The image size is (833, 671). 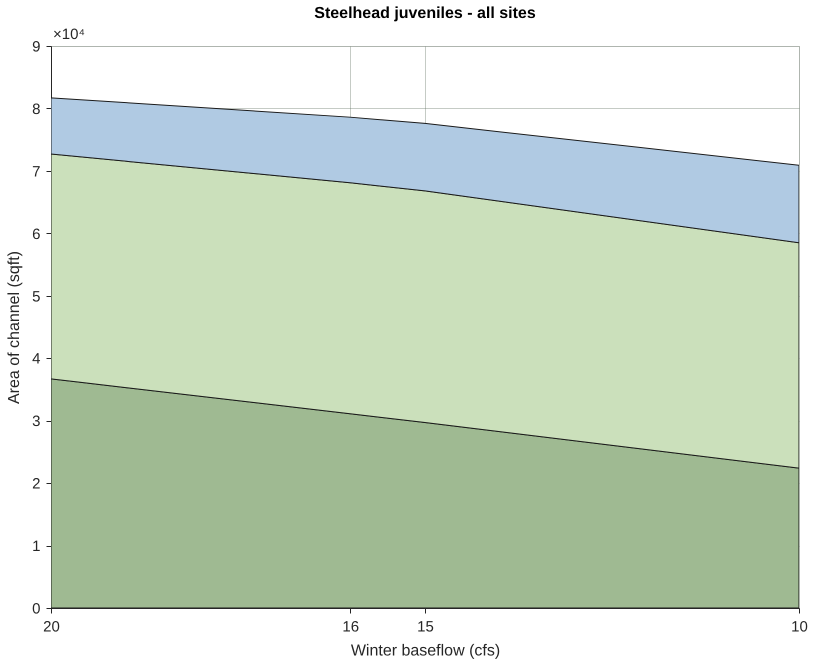 I want to click on y-tick-label: 4, so click(x=36, y=359).